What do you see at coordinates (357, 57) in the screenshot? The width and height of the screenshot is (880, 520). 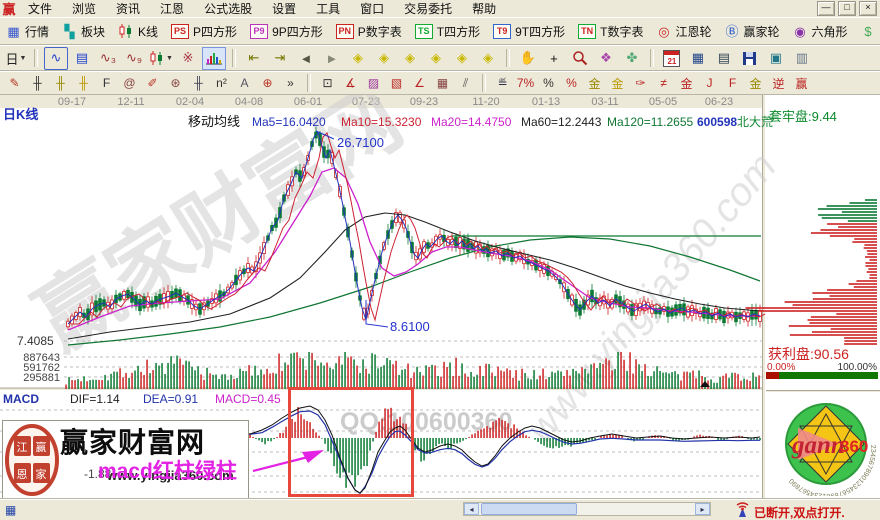 I see `diamond-left-button: ◈` at bounding box center [357, 57].